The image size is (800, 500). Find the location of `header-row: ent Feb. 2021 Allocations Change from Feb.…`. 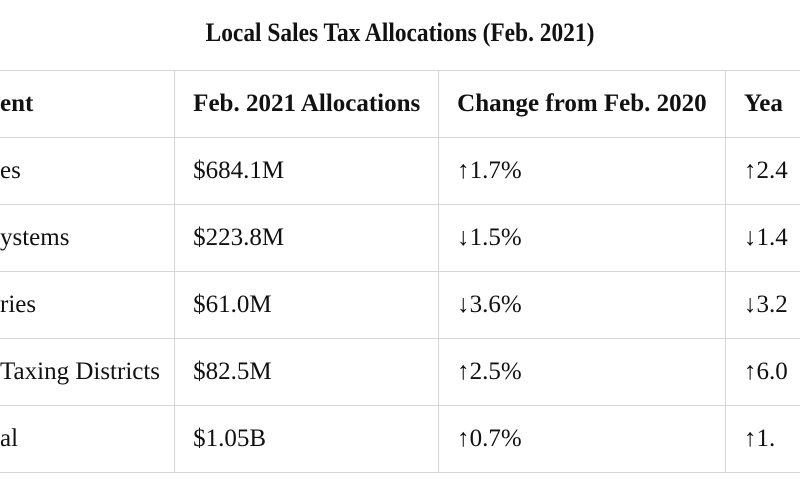

header-row: ent Feb. 2021 Allocations Change from Feb.… is located at coordinates (400, 104).